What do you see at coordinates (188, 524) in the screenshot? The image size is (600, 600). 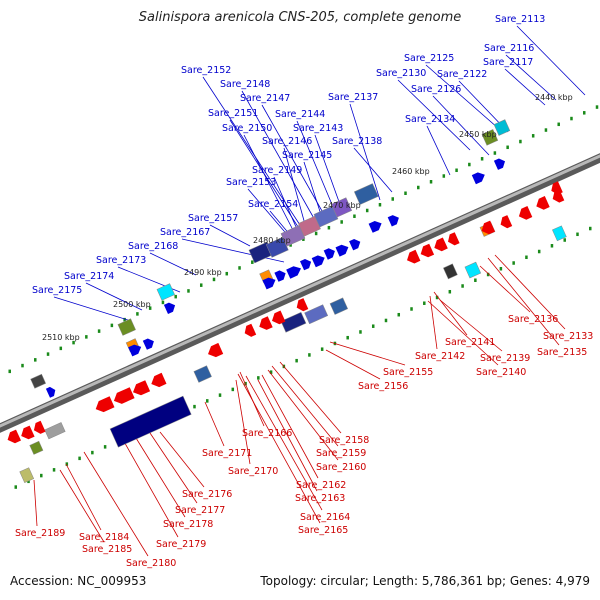 I see `gene-label-reverse: Sare_2178` at bounding box center [188, 524].